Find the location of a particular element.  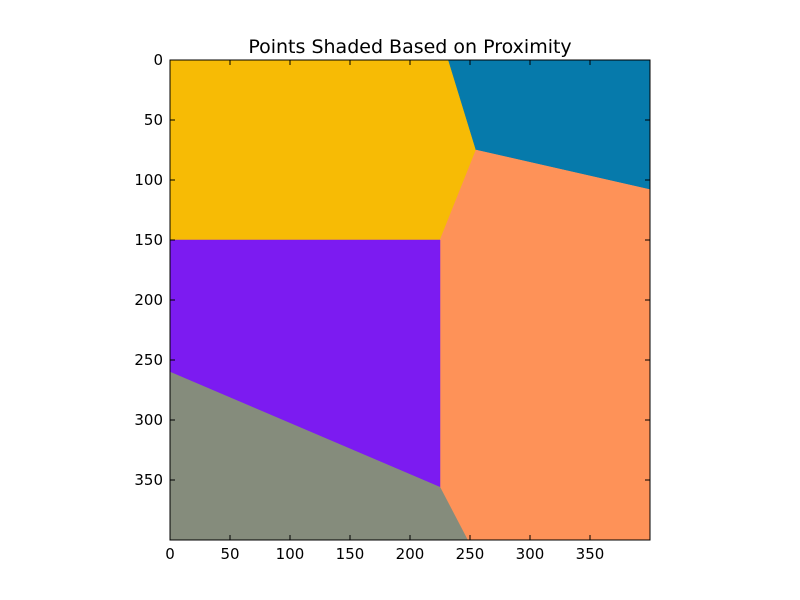

region-yellow is located at coordinates (323, 150).